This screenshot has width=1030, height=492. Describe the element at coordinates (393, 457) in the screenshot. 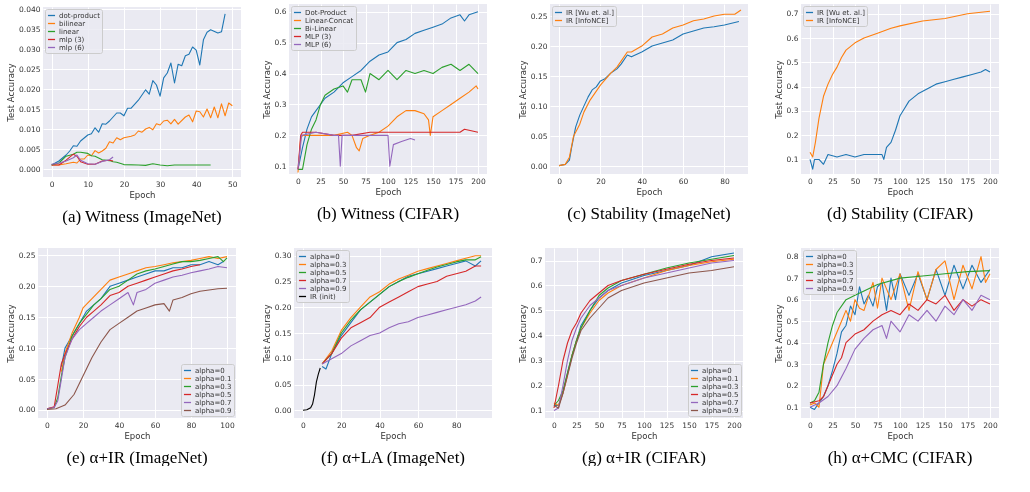

I see `text: (f) α+LA (ImageNet)` at that location.